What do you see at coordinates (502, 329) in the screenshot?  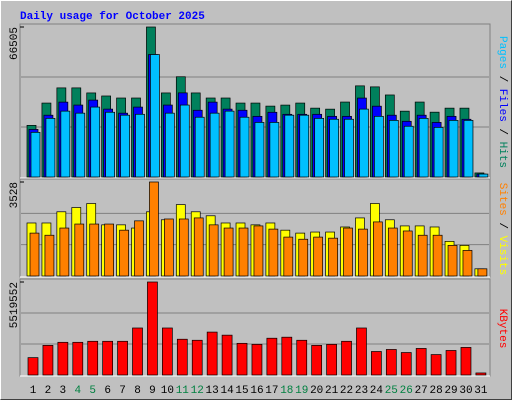 I see `legend-entry: KBytes` at bounding box center [502, 329].